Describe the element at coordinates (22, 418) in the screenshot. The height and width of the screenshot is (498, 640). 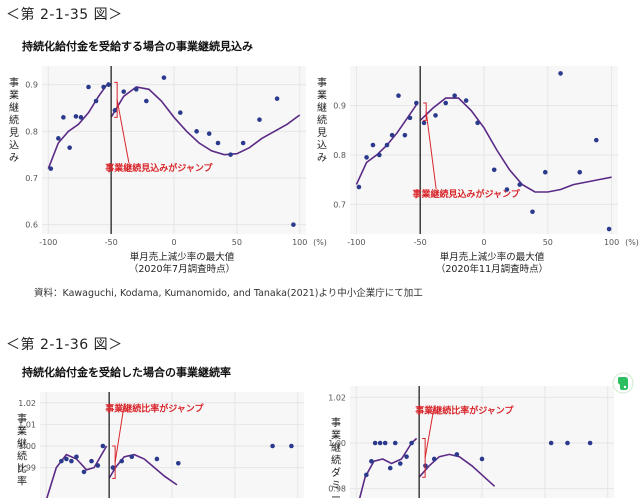
I see `y-axis-label-char: 事` at that location.